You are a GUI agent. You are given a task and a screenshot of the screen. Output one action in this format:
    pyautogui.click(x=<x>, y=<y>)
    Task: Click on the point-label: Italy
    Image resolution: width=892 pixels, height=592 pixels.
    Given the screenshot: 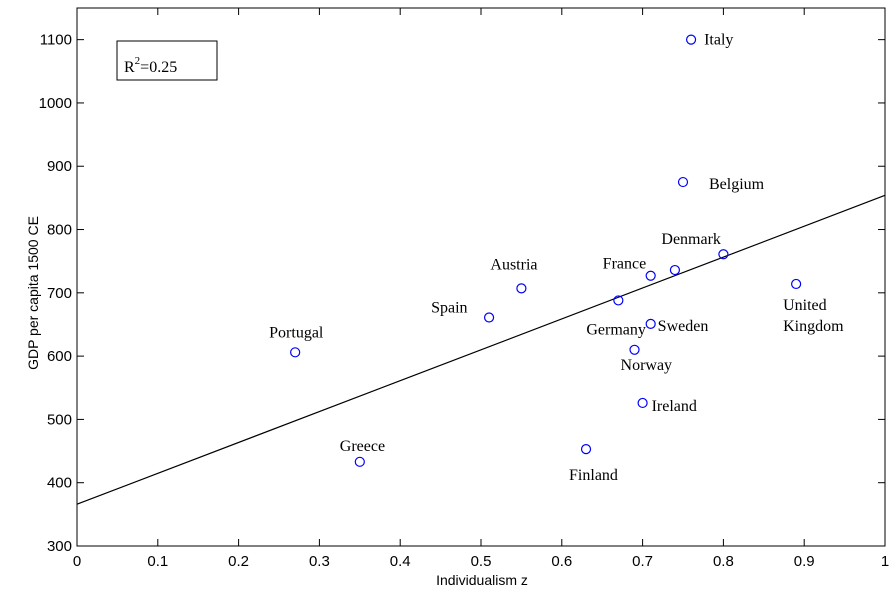 What is the action you would take?
    pyautogui.click(x=718, y=40)
    